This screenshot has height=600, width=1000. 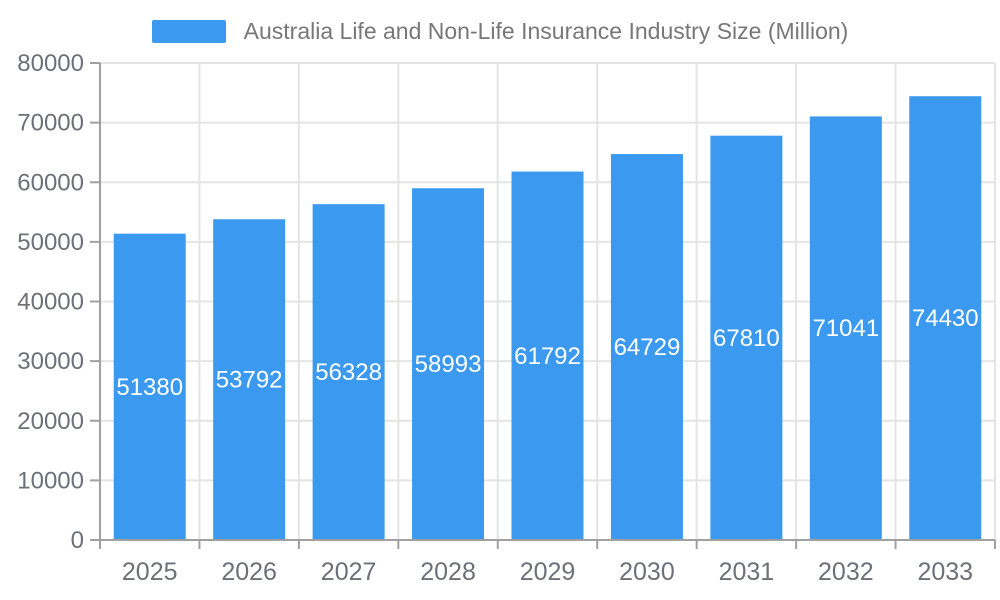 I want to click on bar-2031, so click(x=746, y=338).